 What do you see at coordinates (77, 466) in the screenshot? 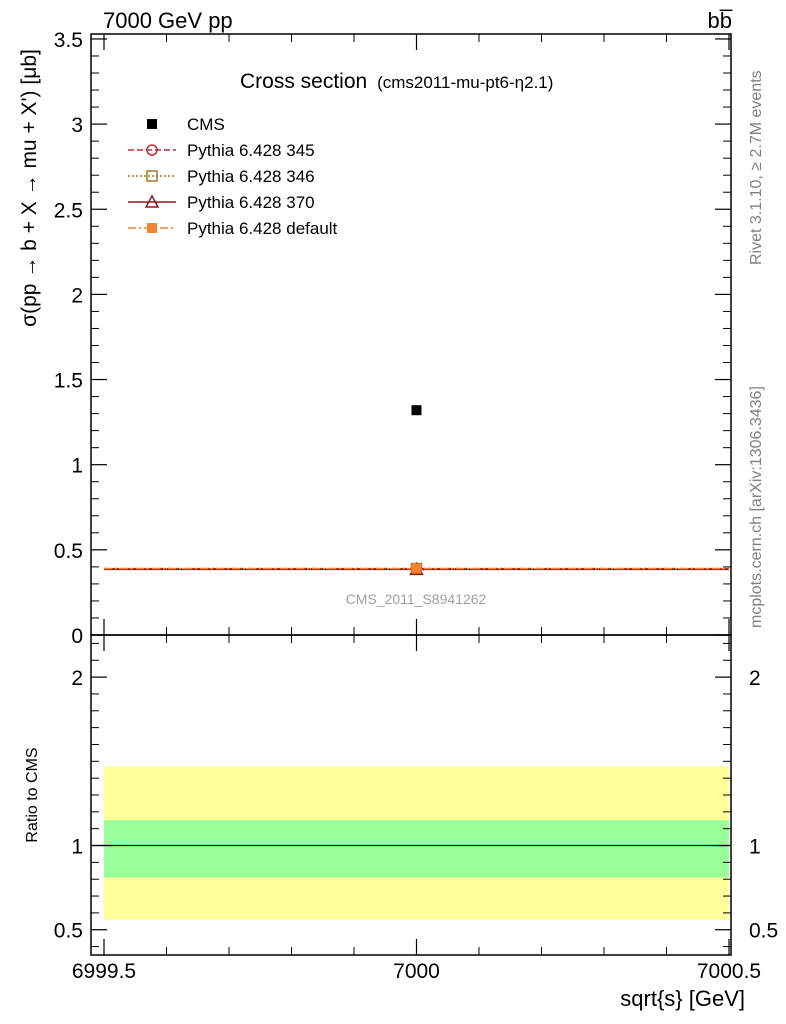
I see `y-tick-label: 1` at bounding box center [77, 466].